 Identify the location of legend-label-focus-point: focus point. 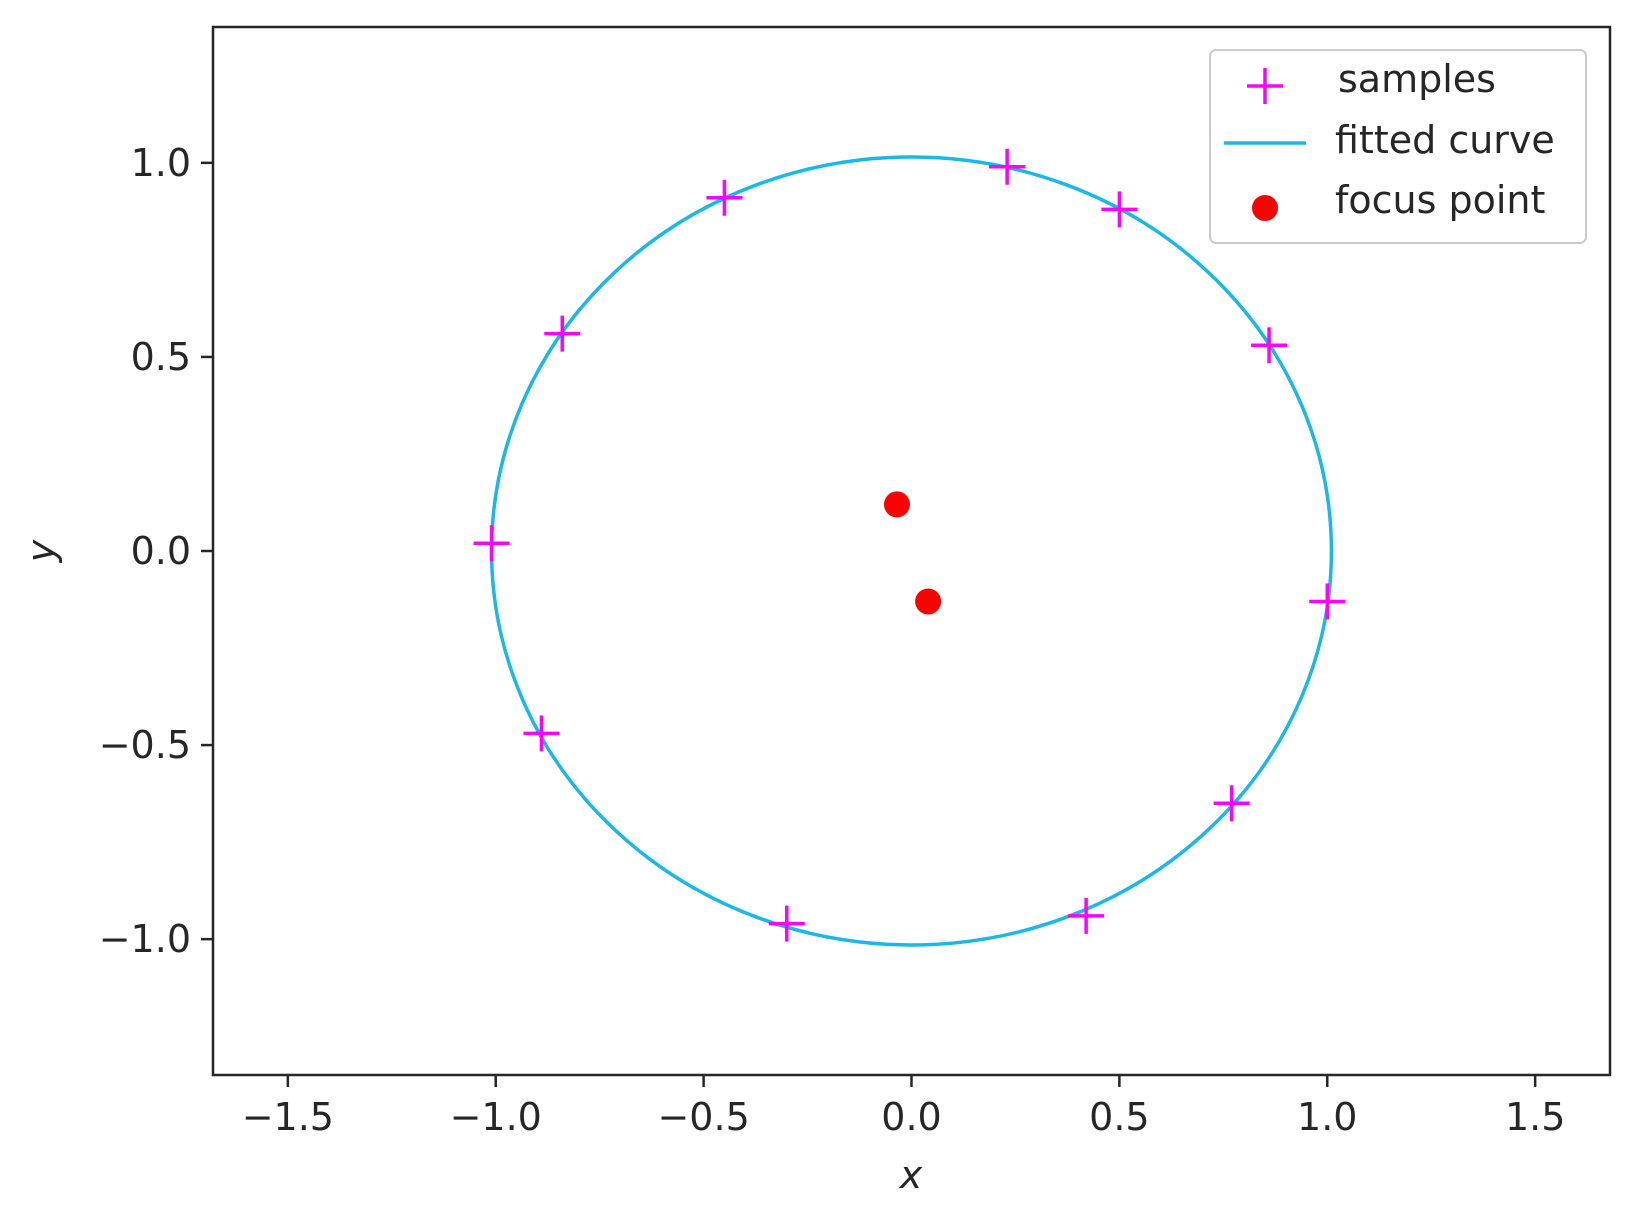
(1440, 200).